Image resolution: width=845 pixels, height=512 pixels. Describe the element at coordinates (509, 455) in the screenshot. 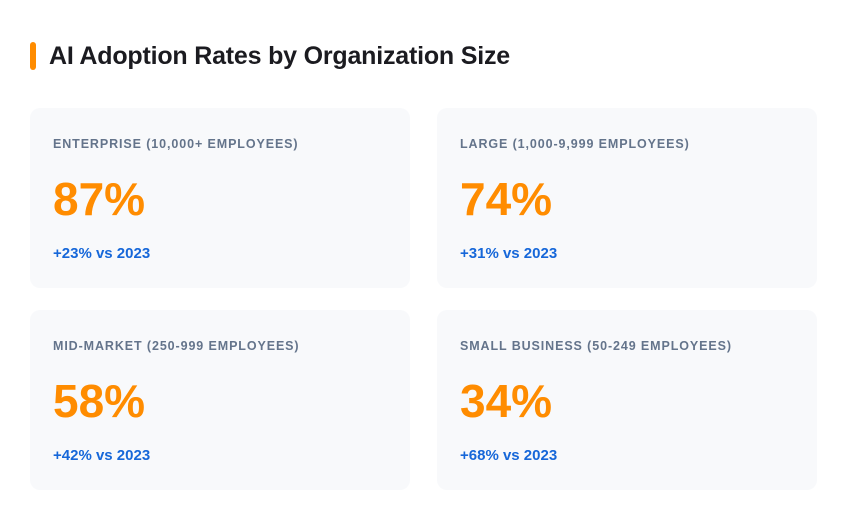

I see `yoy-change: +68% vs 2023` at that location.